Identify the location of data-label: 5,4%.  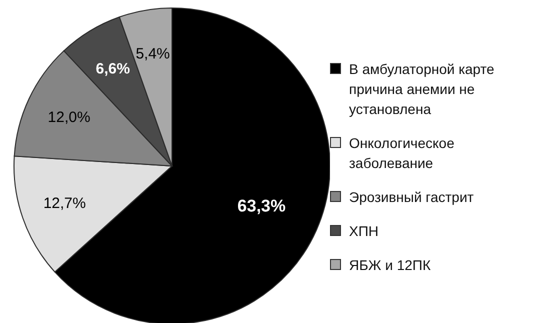
(153, 53).